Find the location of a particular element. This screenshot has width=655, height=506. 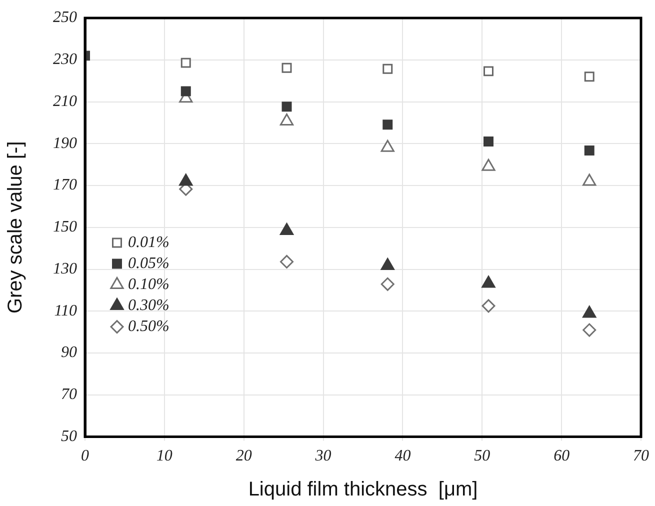

y-tick-label: 150 is located at coordinates (65, 227).